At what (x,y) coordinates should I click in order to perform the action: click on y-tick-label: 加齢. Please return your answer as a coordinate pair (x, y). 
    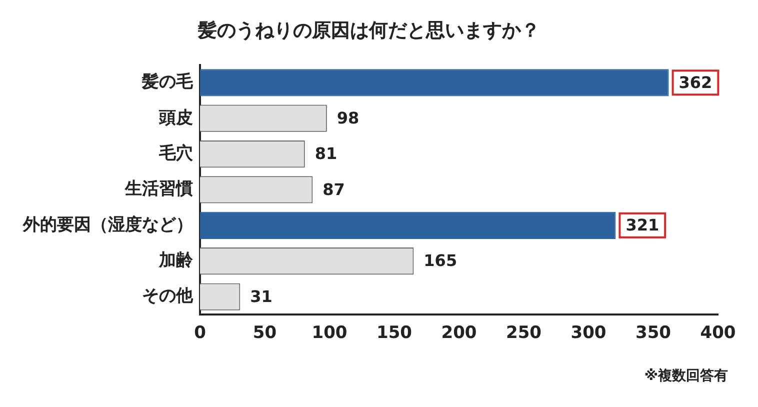
    Looking at the image, I should click on (176, 260).